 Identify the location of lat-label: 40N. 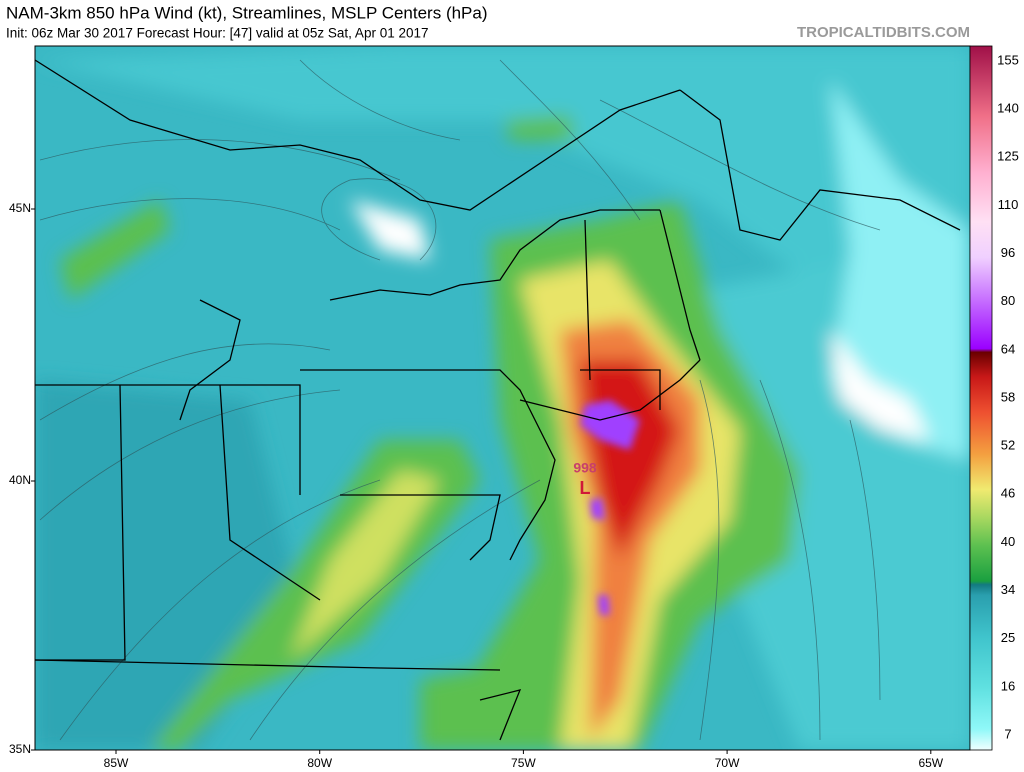
(20, 480).